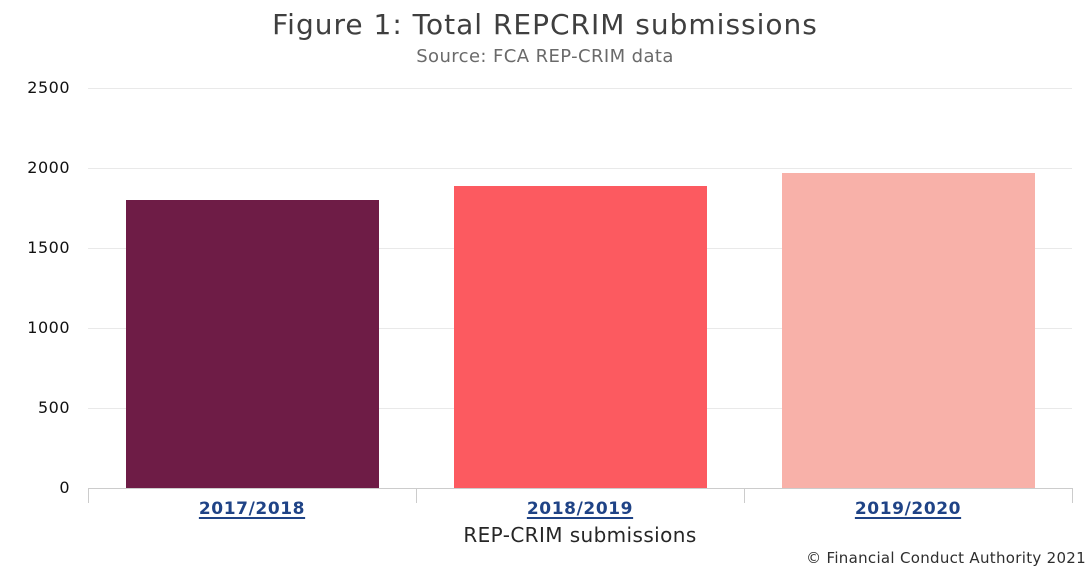 This screenshot has height=570, width=1090. What do you see at coordinates (252, 509) in the screenshot?
I see `category-link-2017-2018: 2017/2018` at bounding box center [252, 509].